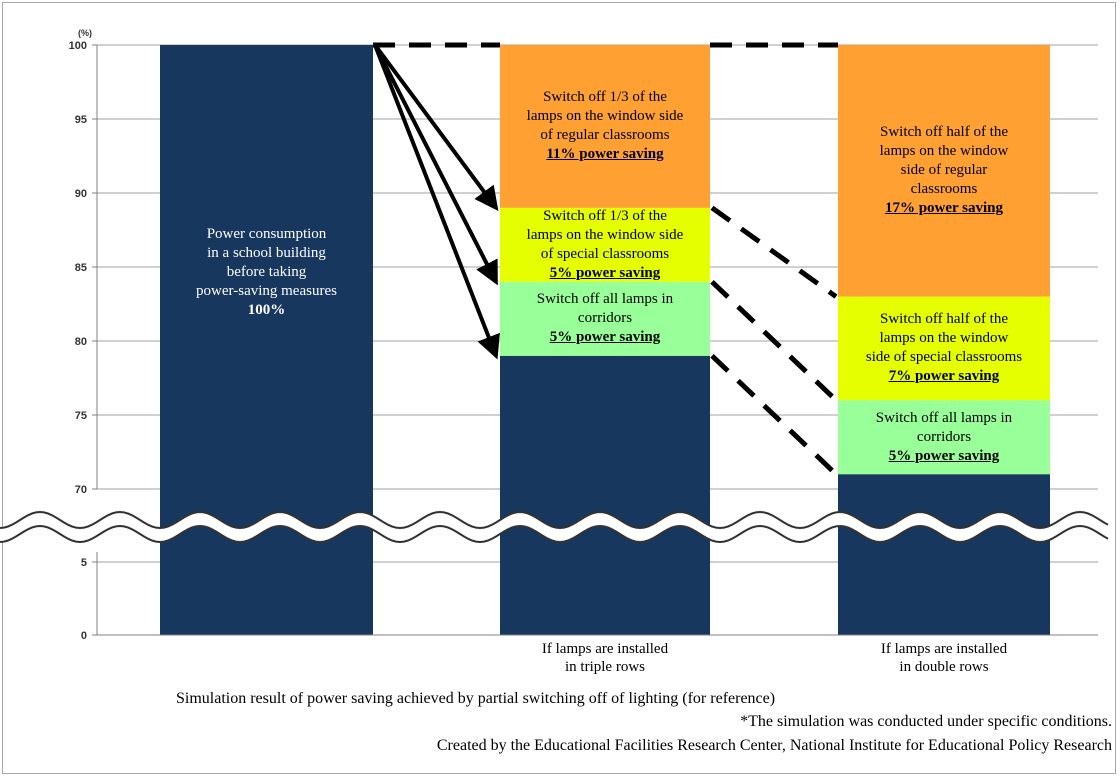 The height and width of the screenshot is (778, 1120). Describe the element at coordinates (266, 233) in the screenshot. I see `segment-label-line: Power consumption` at that location.